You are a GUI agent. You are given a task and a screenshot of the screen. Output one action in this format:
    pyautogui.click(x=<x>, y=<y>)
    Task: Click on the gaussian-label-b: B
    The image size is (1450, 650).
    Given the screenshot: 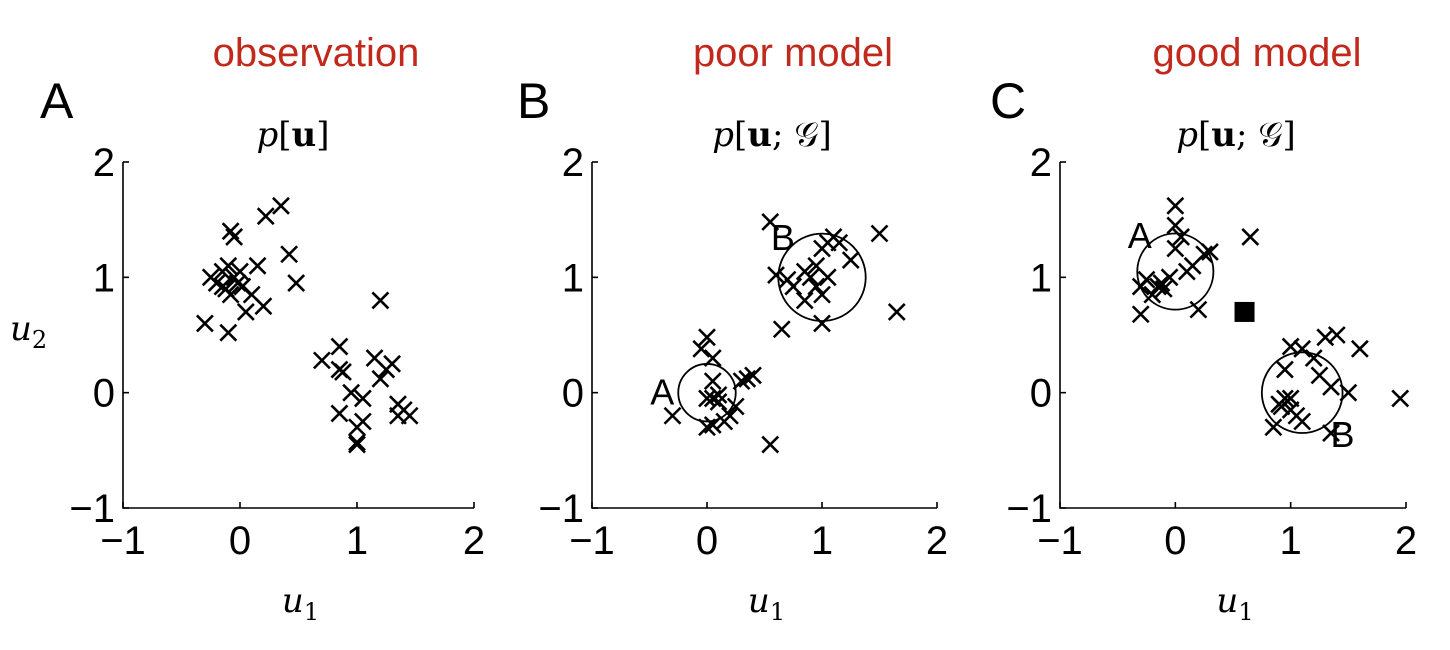 What is the action you would take?
    pyautogui.click(x=1342, y=434)
    